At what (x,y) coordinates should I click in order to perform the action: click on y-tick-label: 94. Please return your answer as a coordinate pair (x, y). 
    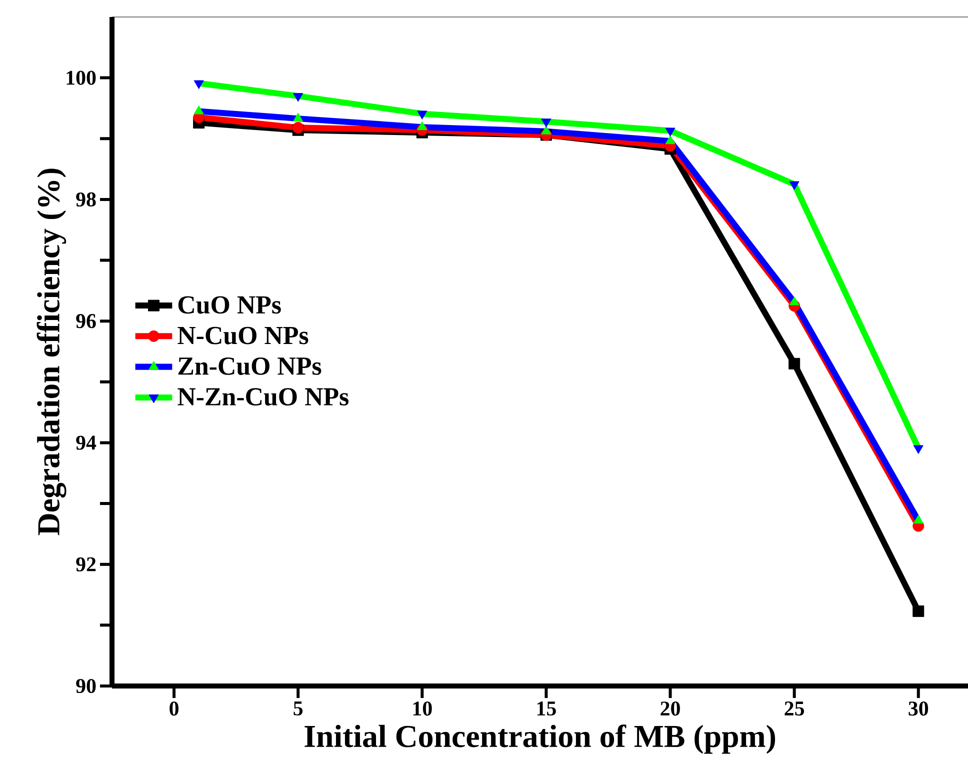
    Looking at the image, I should click on (86, 443).